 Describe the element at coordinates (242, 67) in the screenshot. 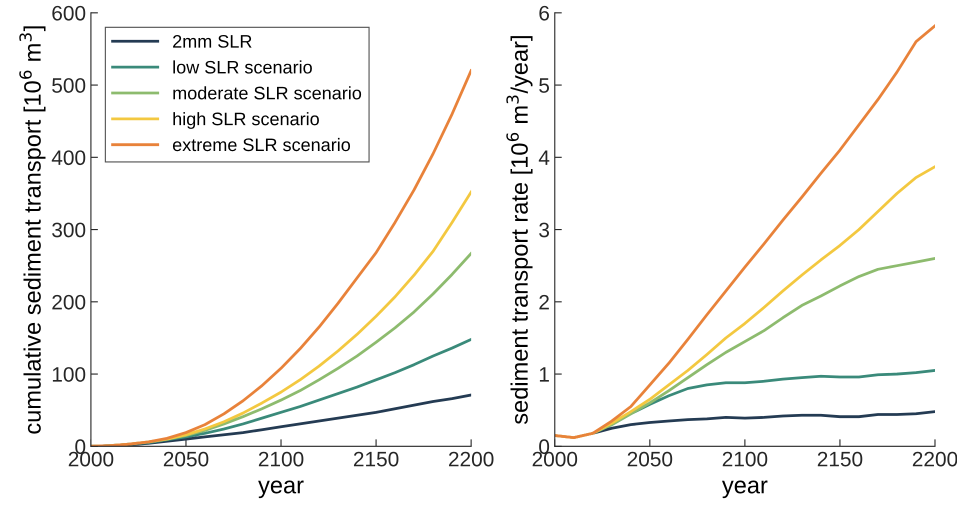

I see `legend-label: low SLR scenario` at that location.